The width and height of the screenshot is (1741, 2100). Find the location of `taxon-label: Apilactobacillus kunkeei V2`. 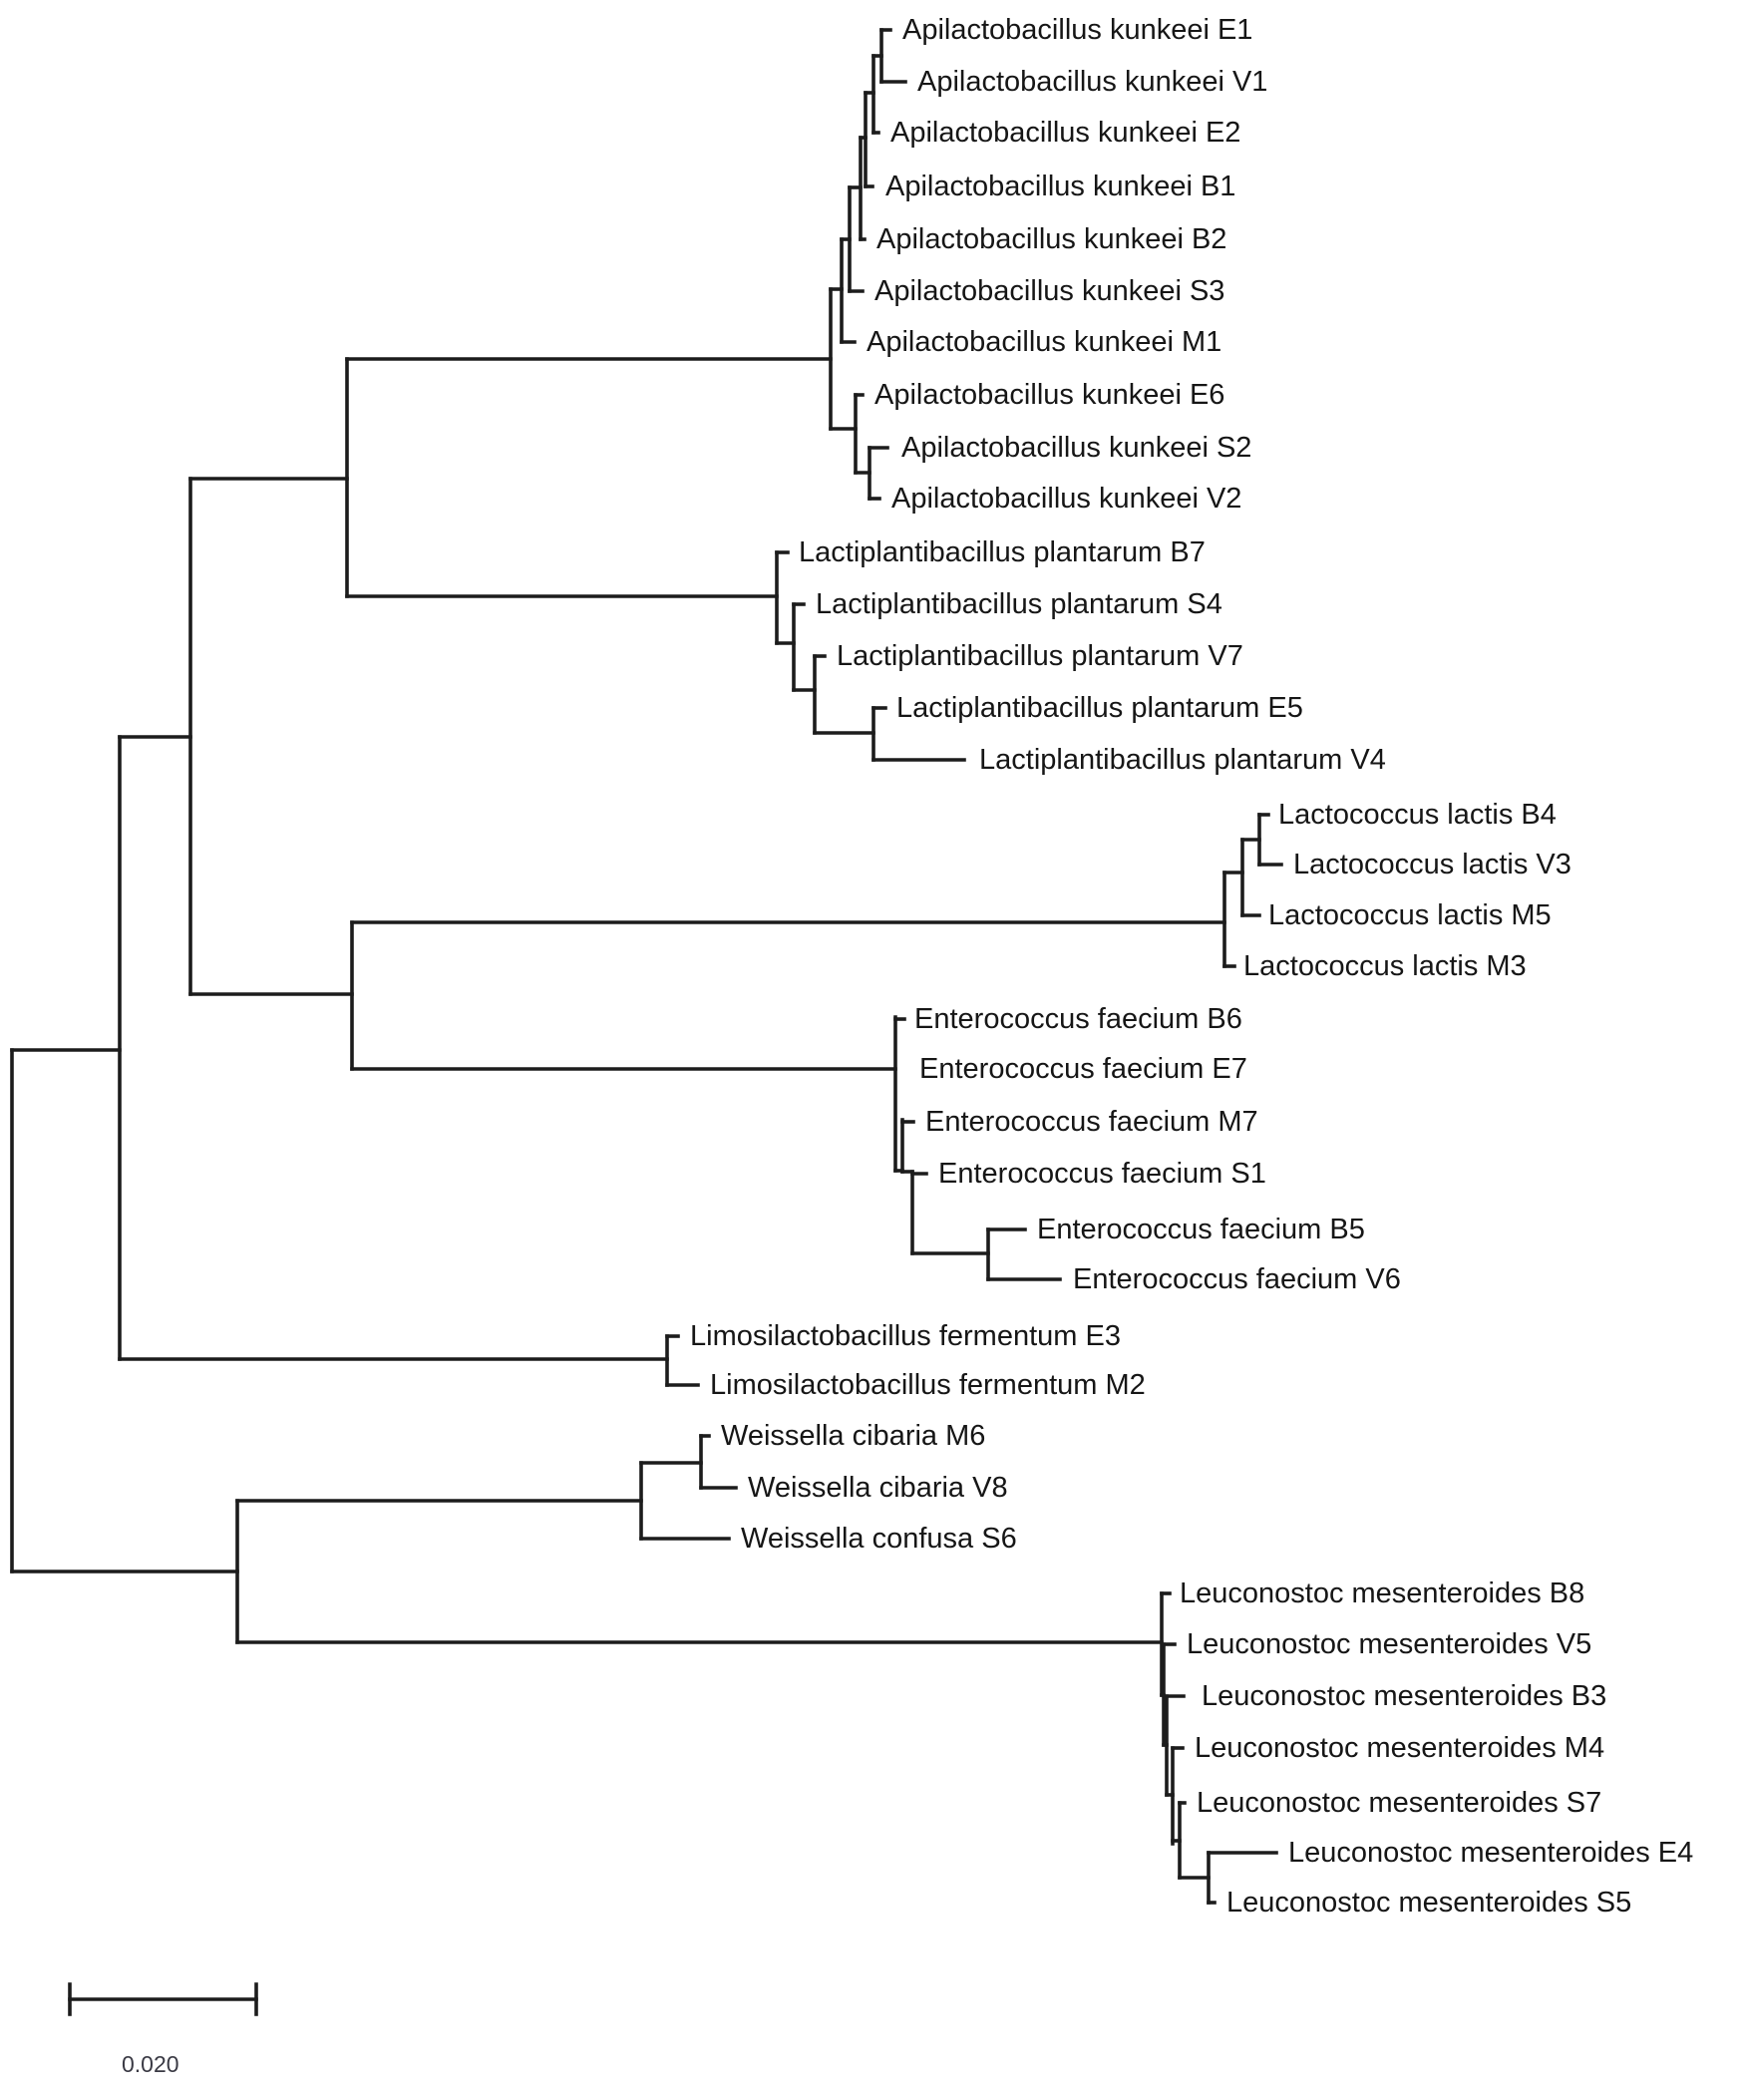

taxon-label: Apilactobacillus kunkeei V2 is located at coordinates (1066, 499).